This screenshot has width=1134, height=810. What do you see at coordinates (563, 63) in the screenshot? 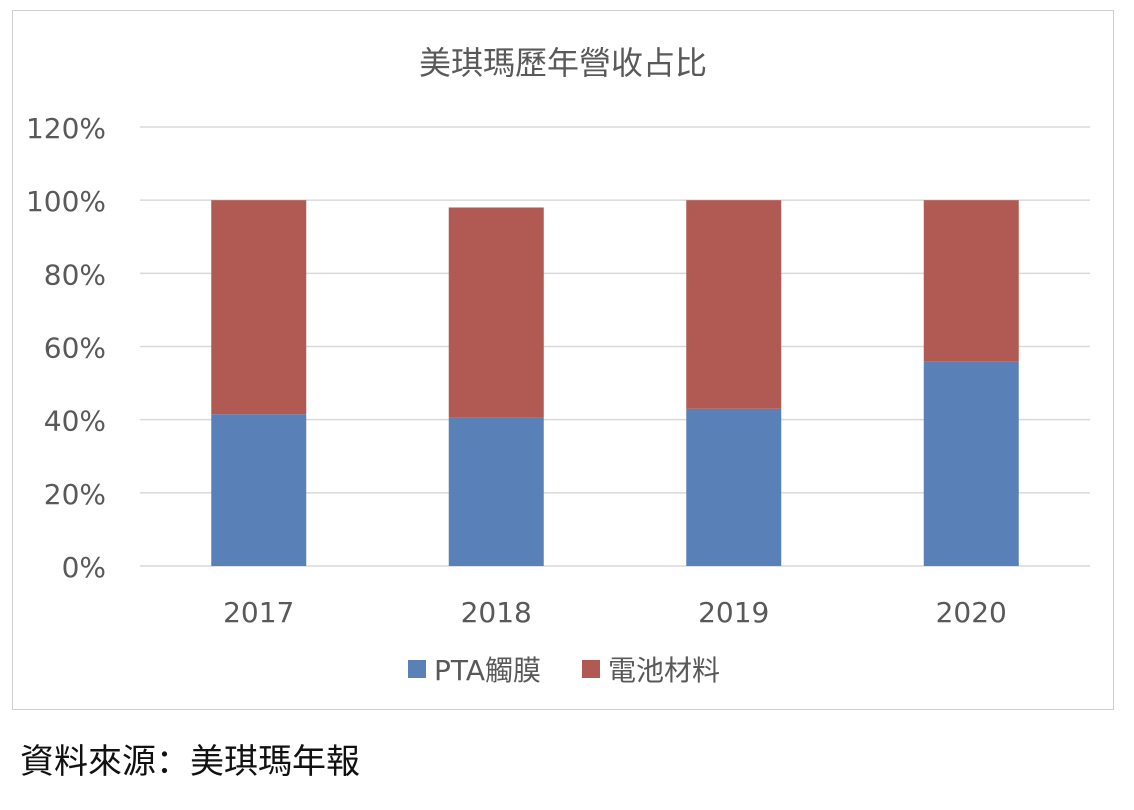
I see `chart-title: 美琪瑪歷年營收占比` at bounding box center [563, 63].